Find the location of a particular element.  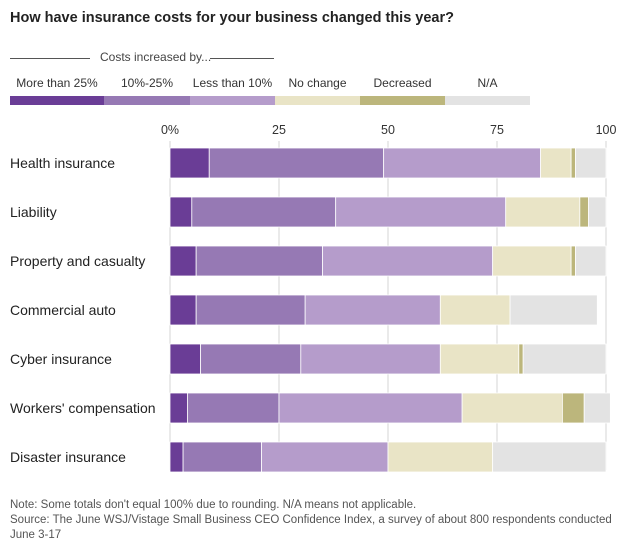

legend-item-more-than-25: More than 25% is located at coordinates (57, 91).